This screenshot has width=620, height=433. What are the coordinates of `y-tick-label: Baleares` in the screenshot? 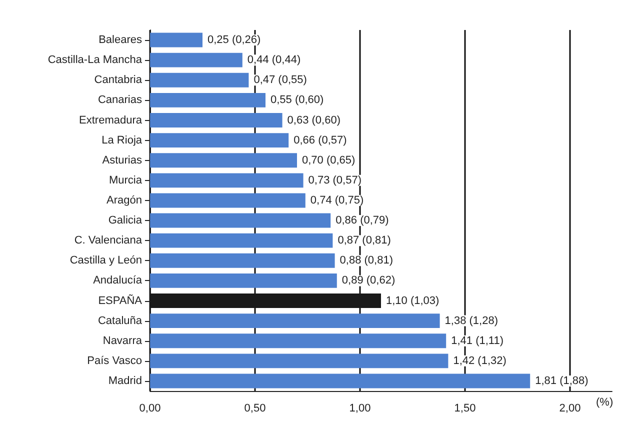 It's located at (120, 40).